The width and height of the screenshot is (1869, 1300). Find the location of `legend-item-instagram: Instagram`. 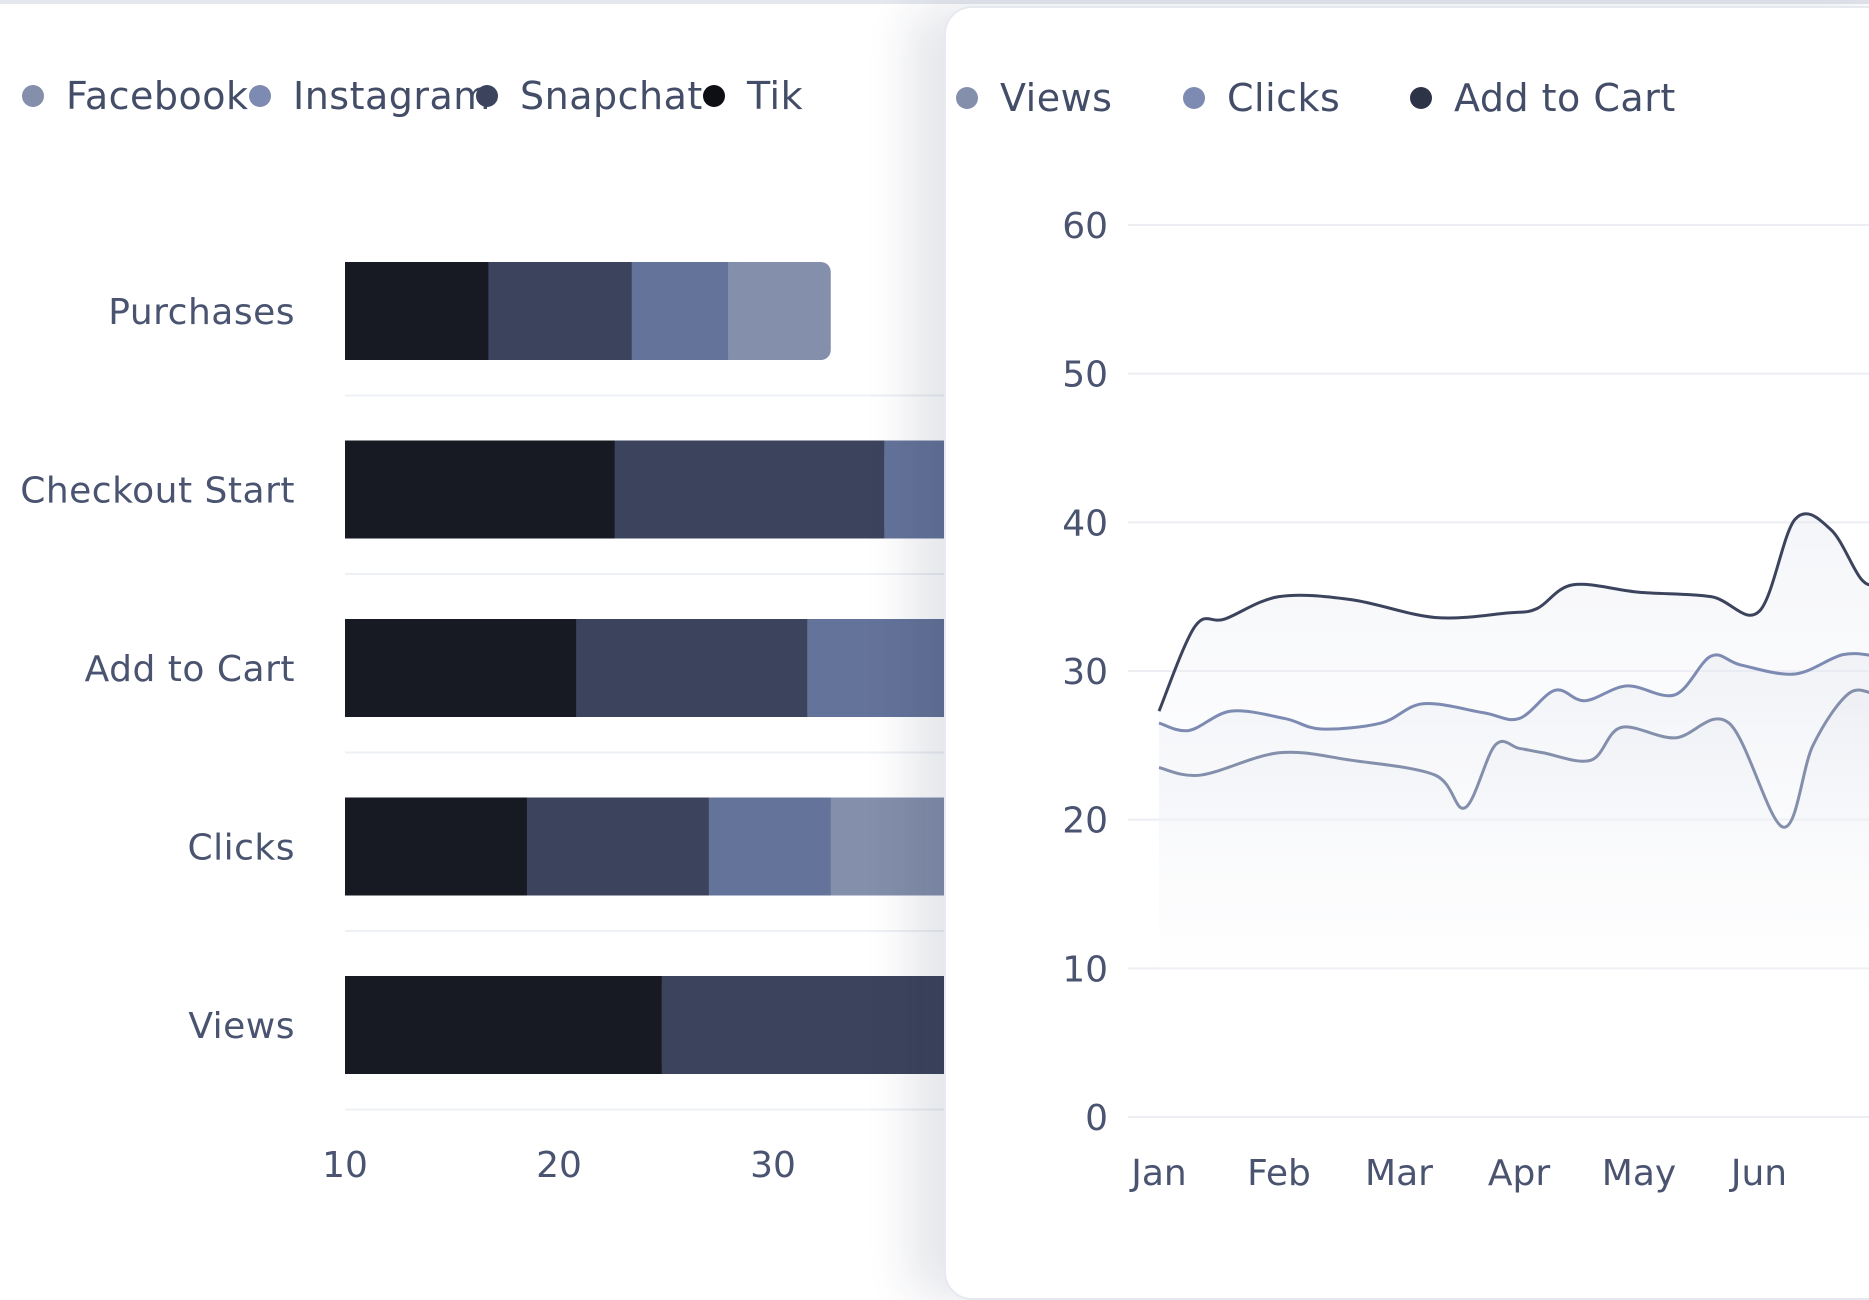

legend-item-instagram: Instagram is located at coordinates (370, 96).